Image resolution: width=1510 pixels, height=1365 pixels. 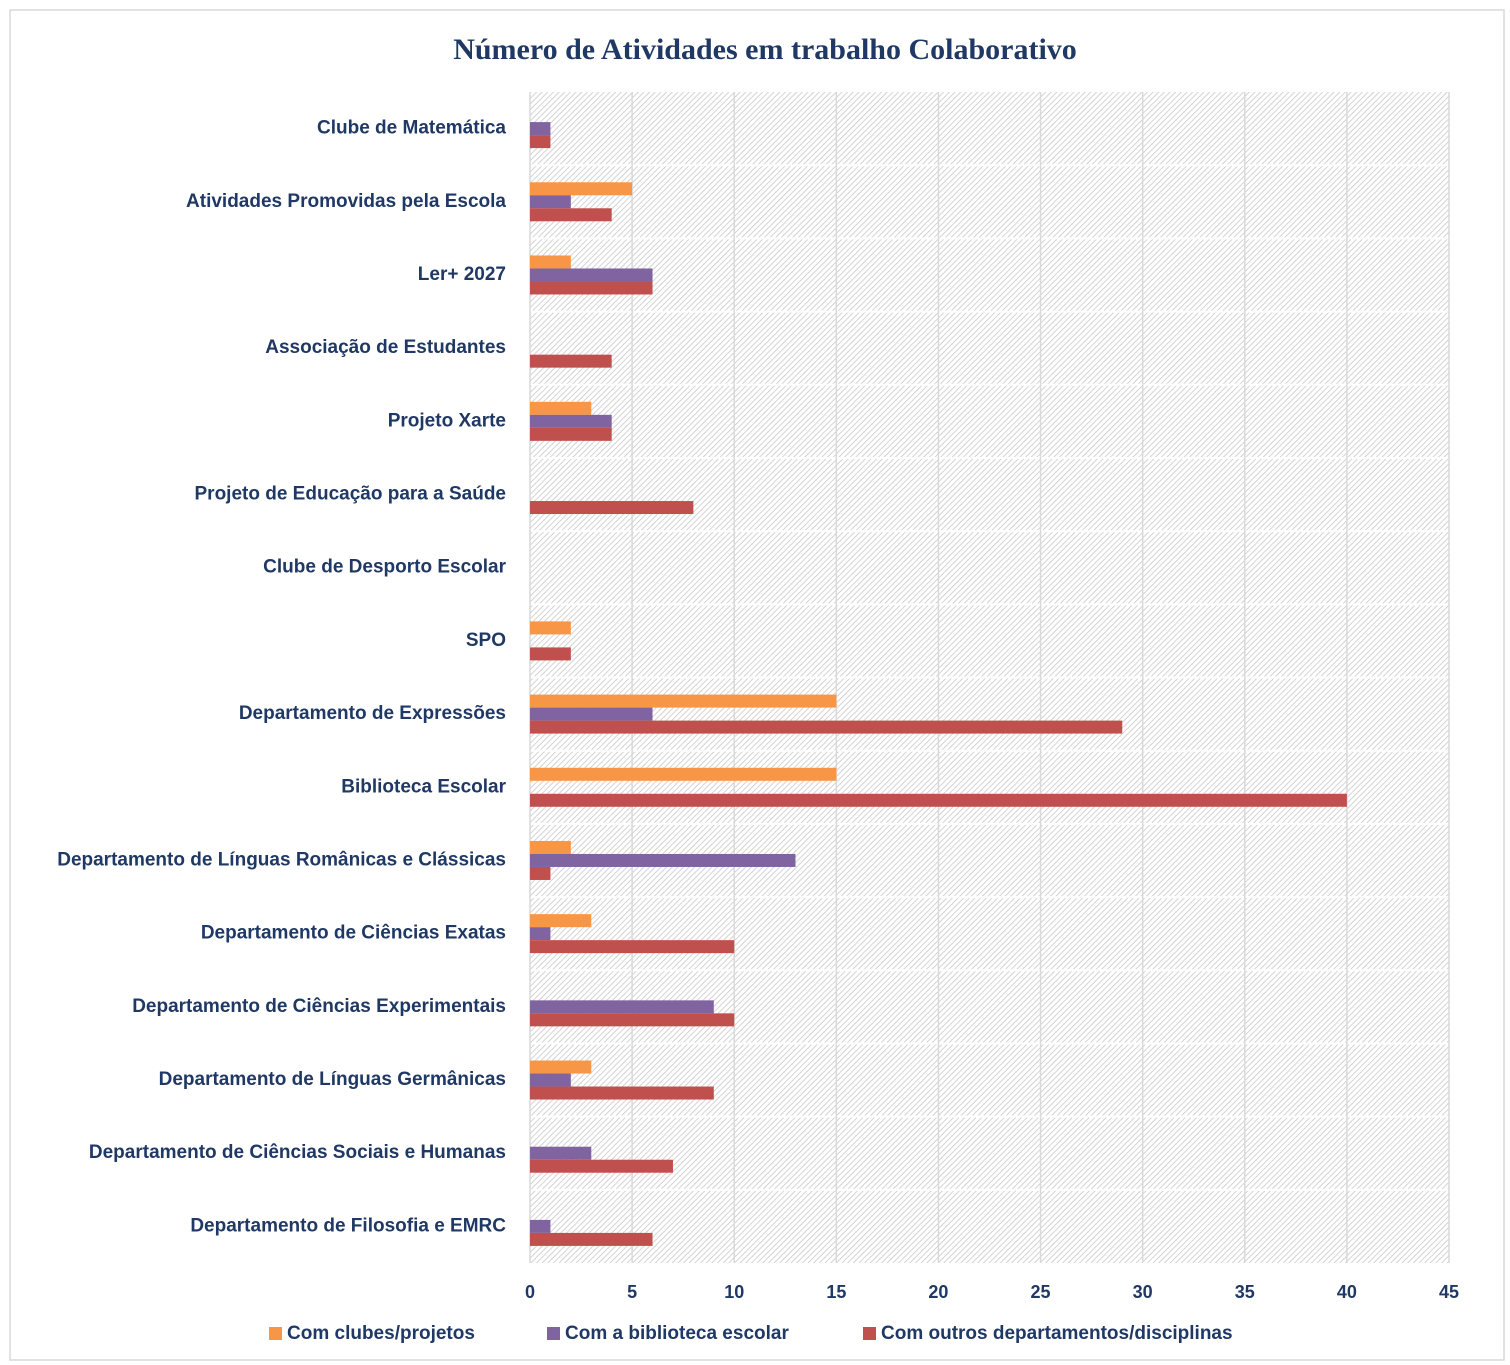 I want to click on y-tick-label: Departamento de Filosofia e EMRC, so click(x=348, y=1225).